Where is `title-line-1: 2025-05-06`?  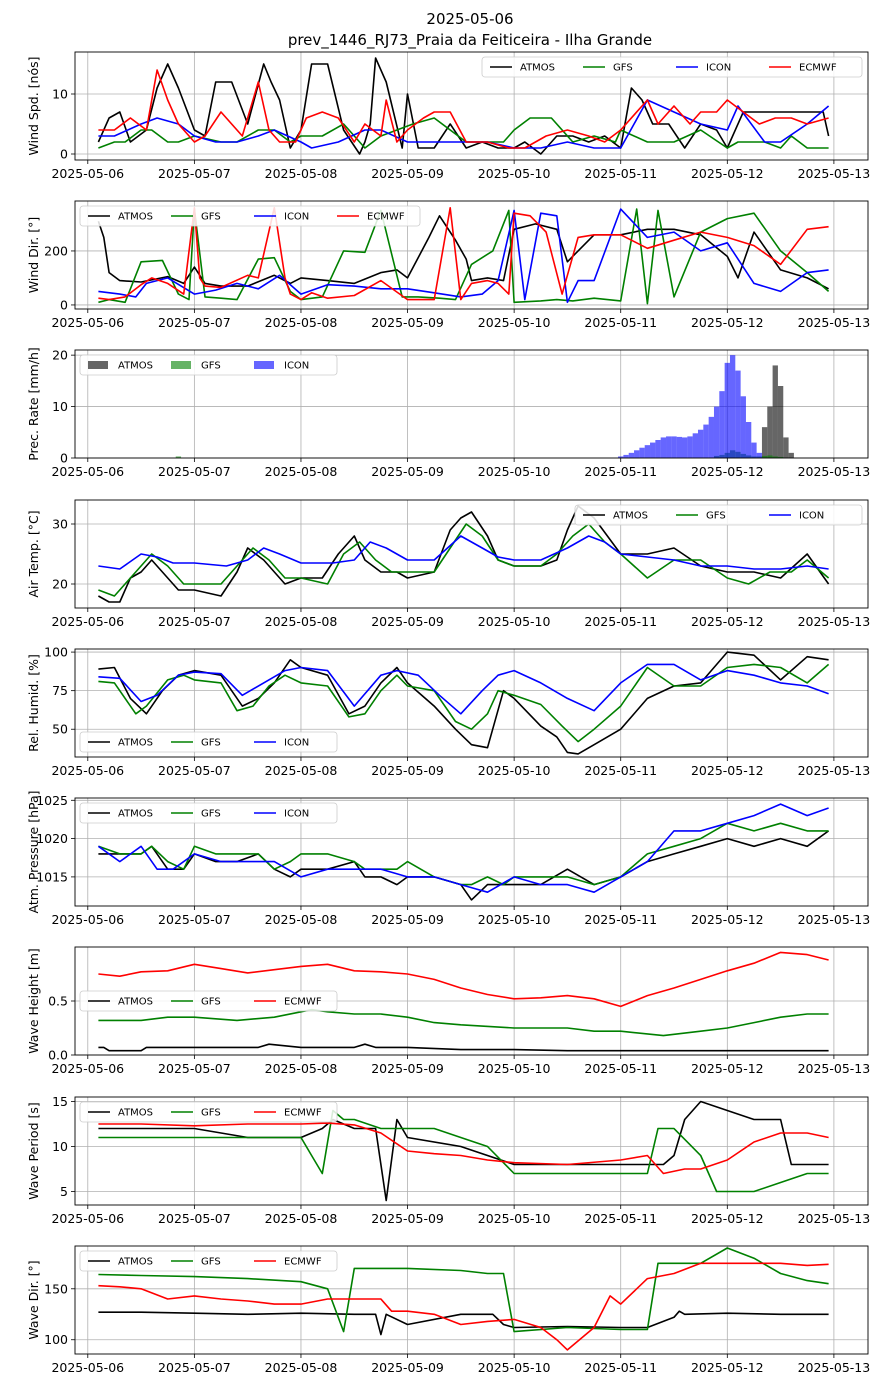 title-line-1: 2025-05-06 is located at coordinates (469, 19).